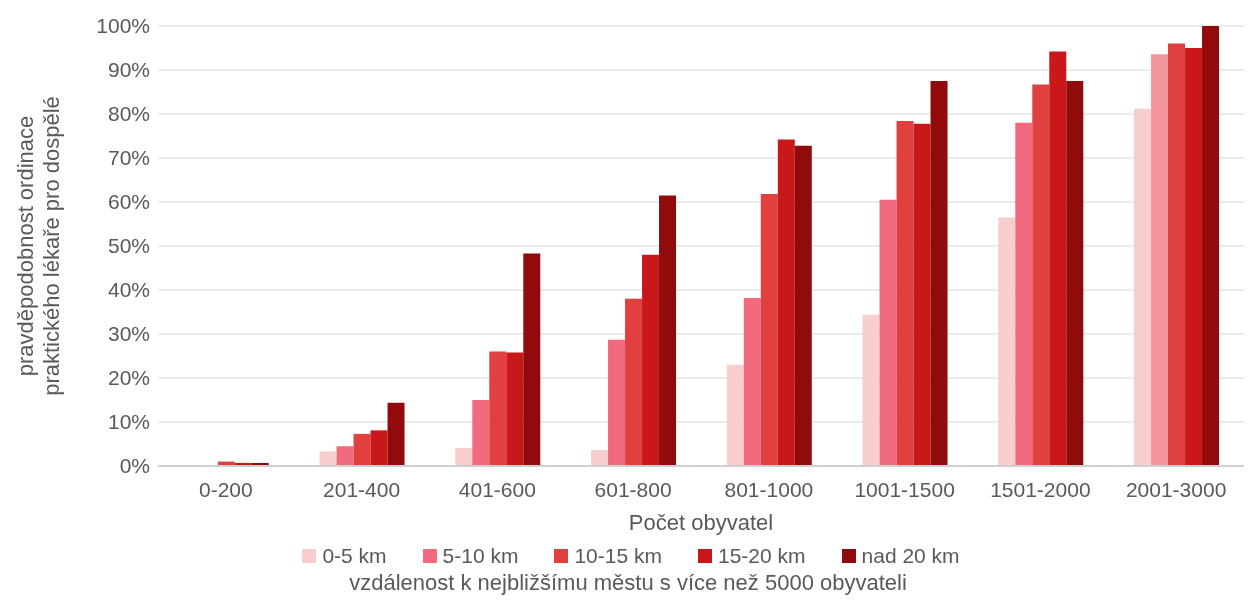  Describe the element at coordinates (128, 290) in the screenshot. I see `y-tick-label: 40%` at that location.